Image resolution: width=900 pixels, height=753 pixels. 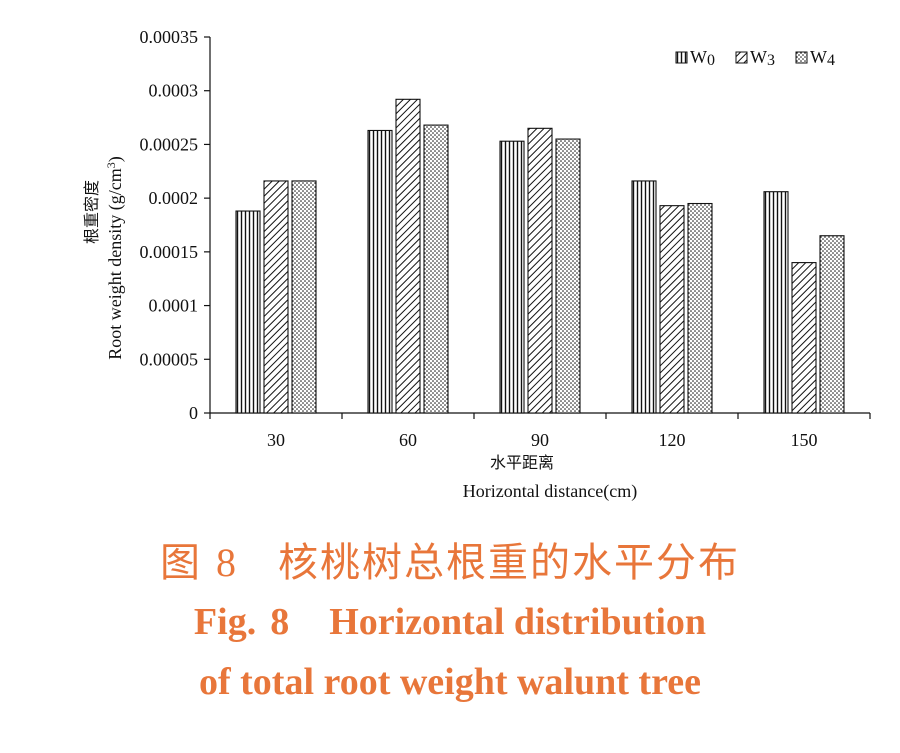 What do you see at coordinates (174, 91) in the screenshot?
I see `y-tick-label: 0.0003` at bounding box center [174, 91].